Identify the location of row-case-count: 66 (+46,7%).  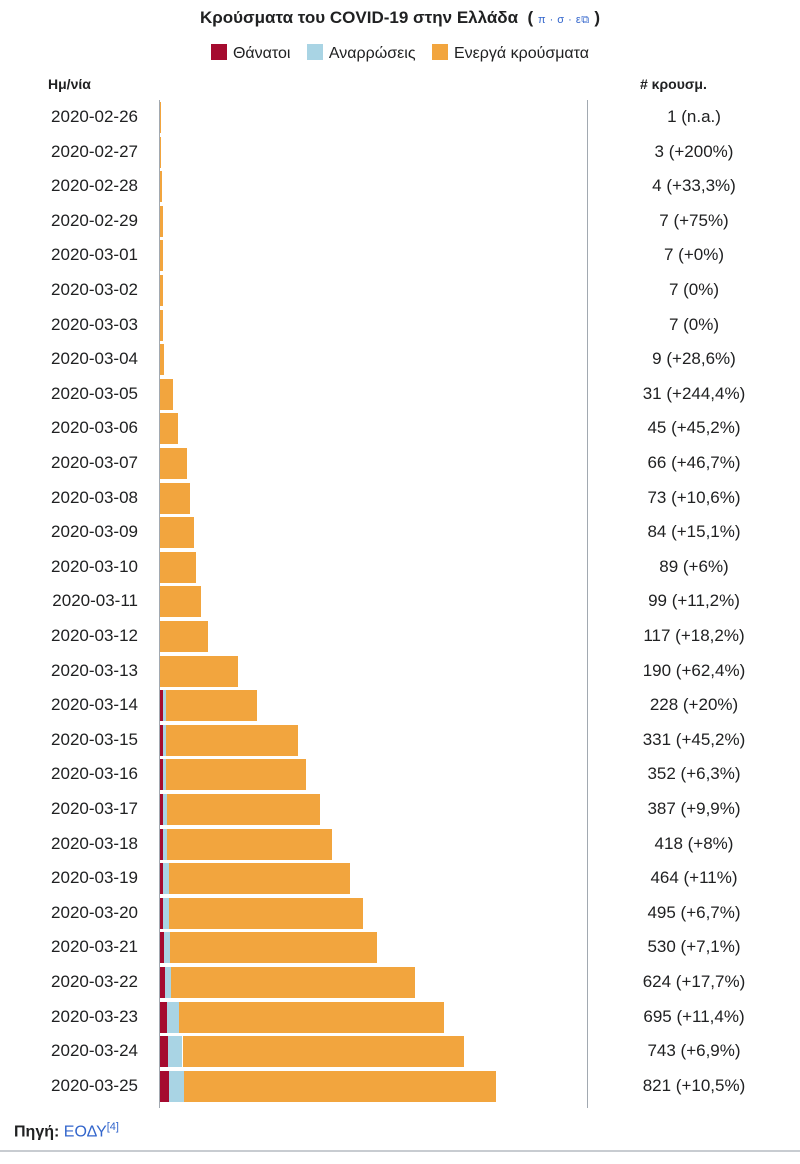
(694, 462).